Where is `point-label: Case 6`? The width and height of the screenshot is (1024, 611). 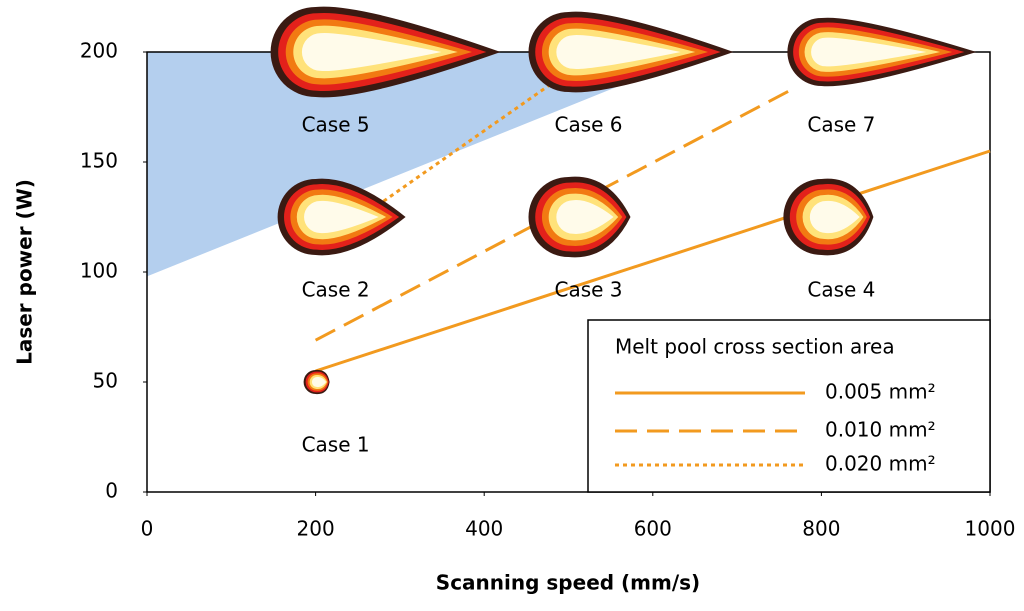
point-label: Case 6 is located at coordinates (588, 125).